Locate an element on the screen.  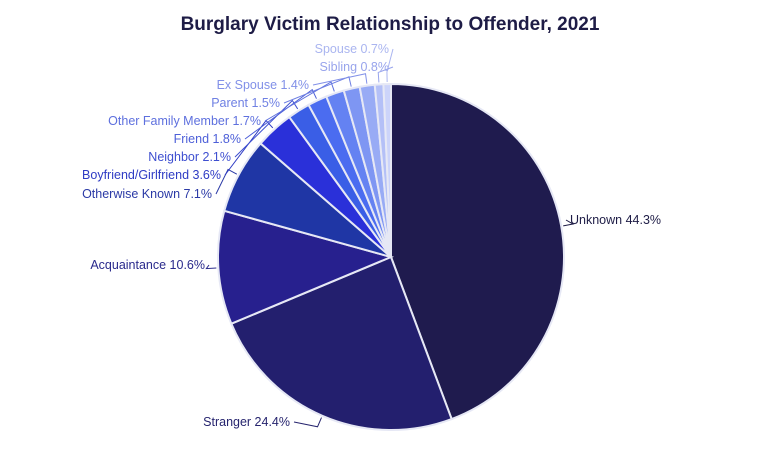
leader-line-acquaintance is located at coordinates (211, 267).